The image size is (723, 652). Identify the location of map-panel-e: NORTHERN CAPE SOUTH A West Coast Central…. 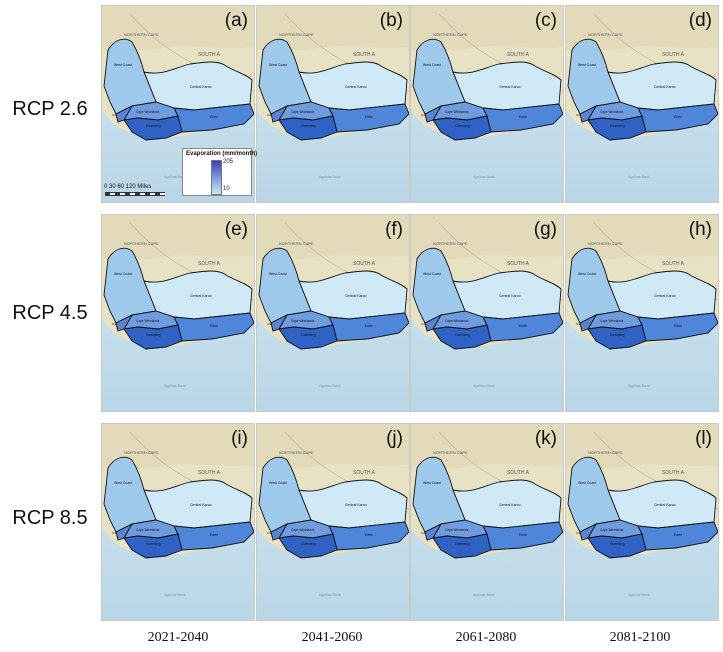
(178, 313).